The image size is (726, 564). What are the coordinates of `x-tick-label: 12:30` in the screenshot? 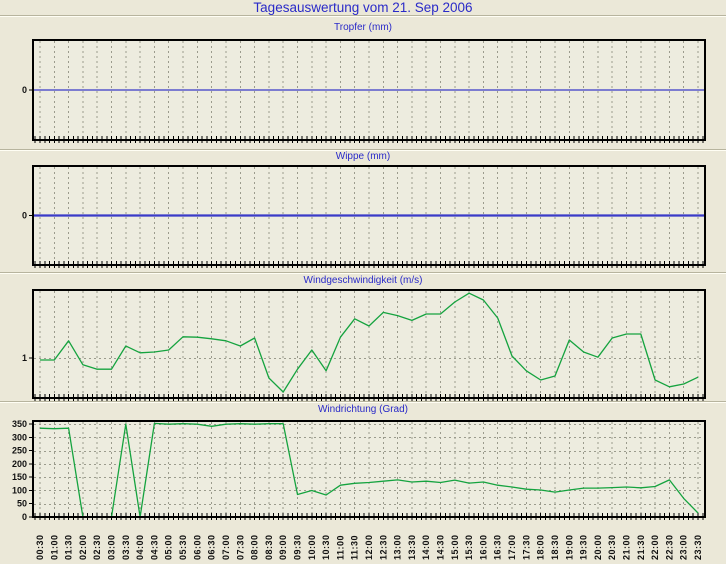 It's located at (383, 547).